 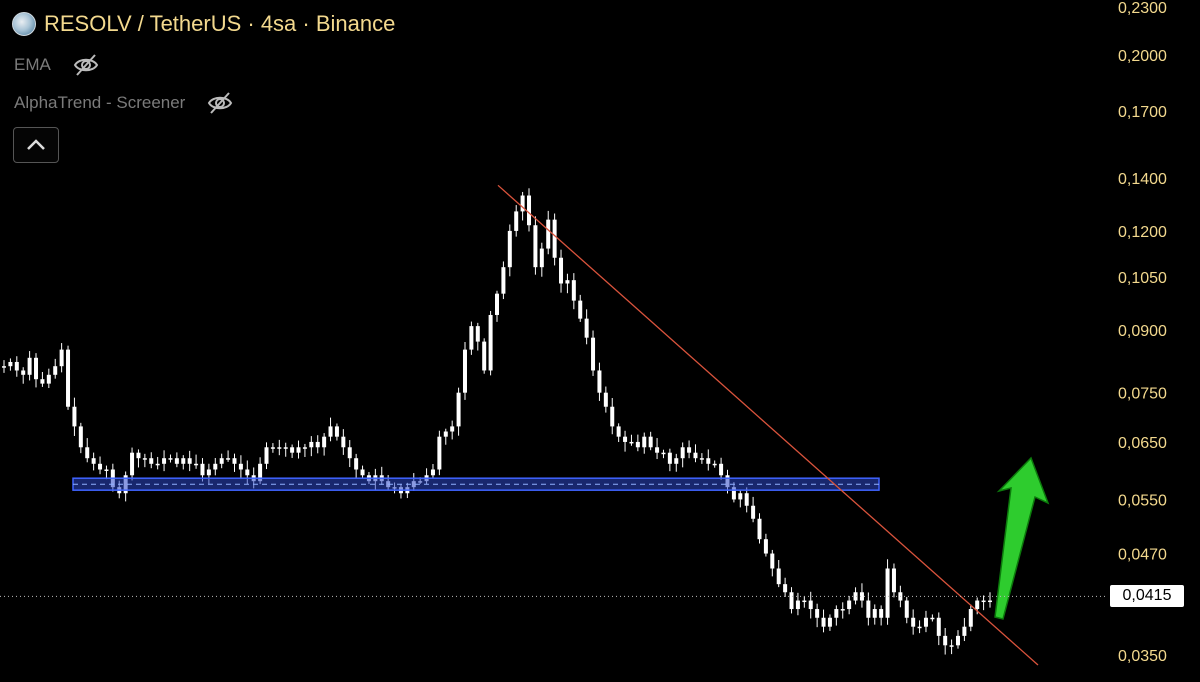 I want to click on y-tick-label: 0,0900, so click(x=1142, y=331).